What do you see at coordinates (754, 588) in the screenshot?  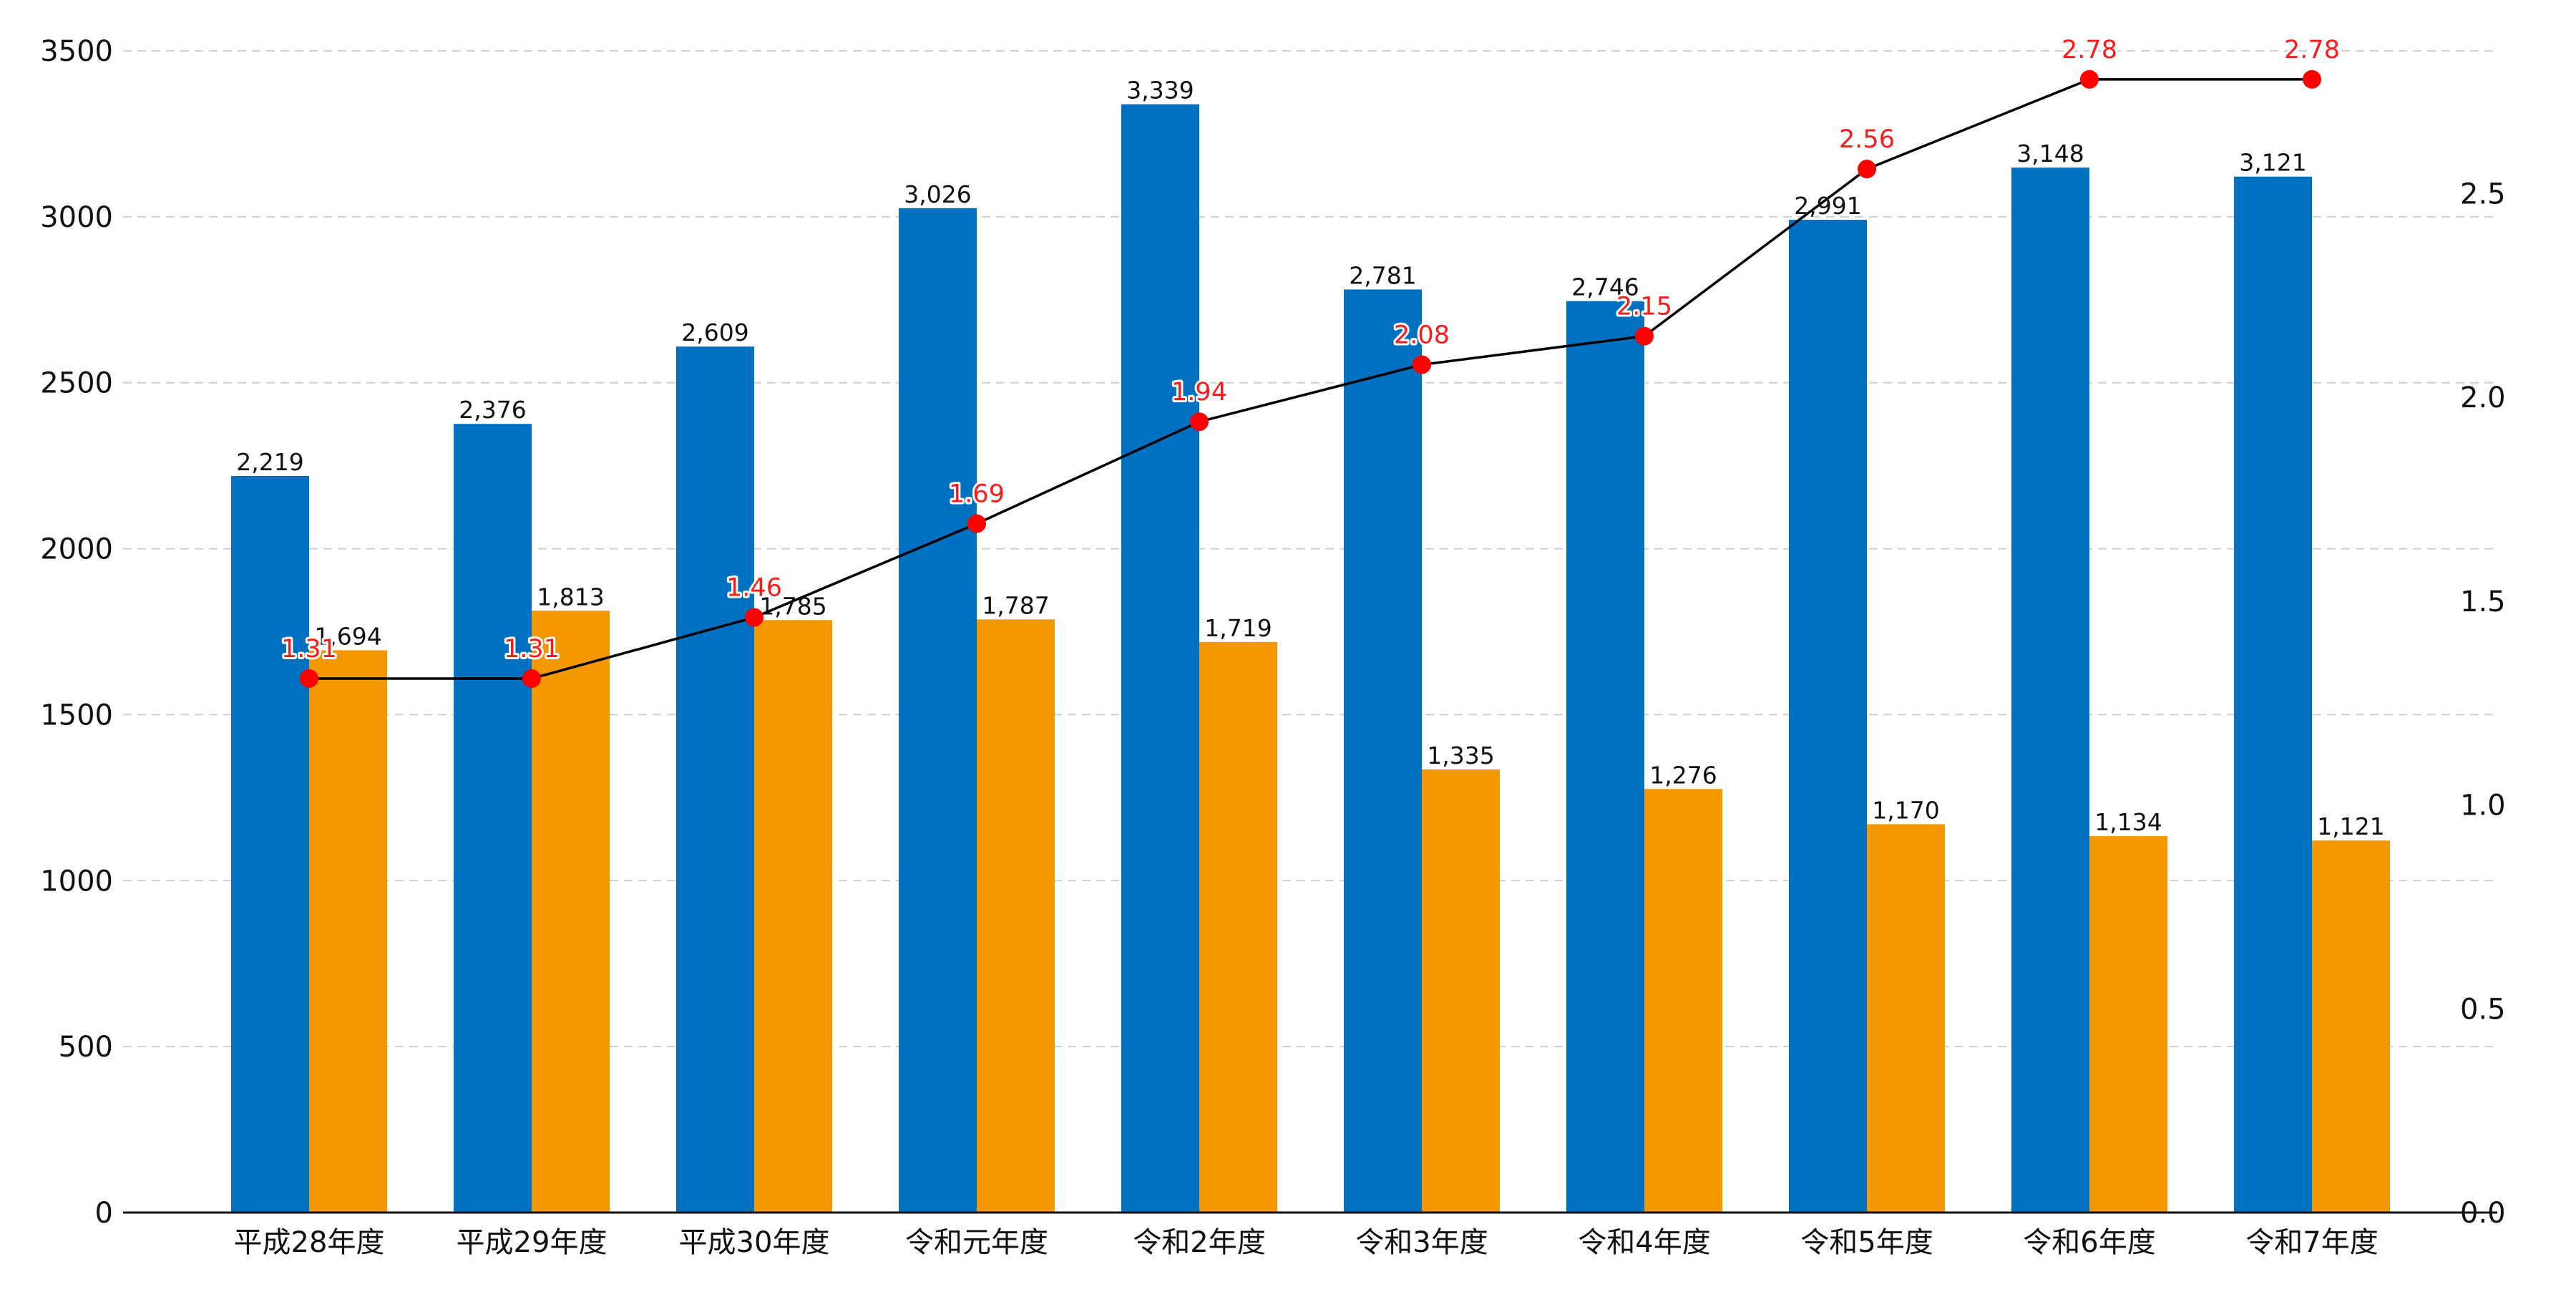 I see `ratio-value-label: 1.46` at bounding box center [754, 588].